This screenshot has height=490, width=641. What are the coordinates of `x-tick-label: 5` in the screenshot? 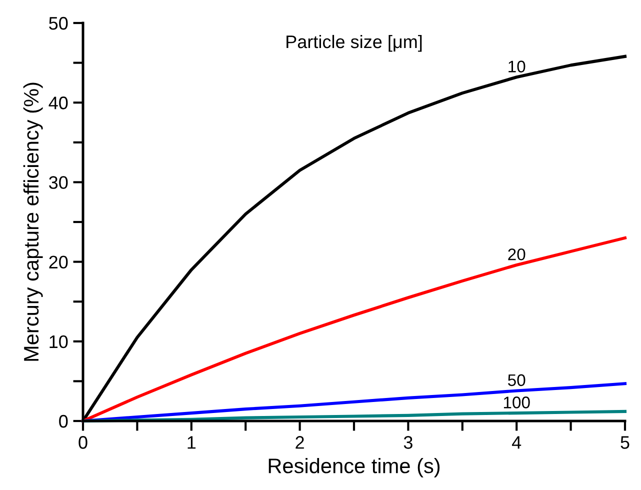 It's located at (625, 442).